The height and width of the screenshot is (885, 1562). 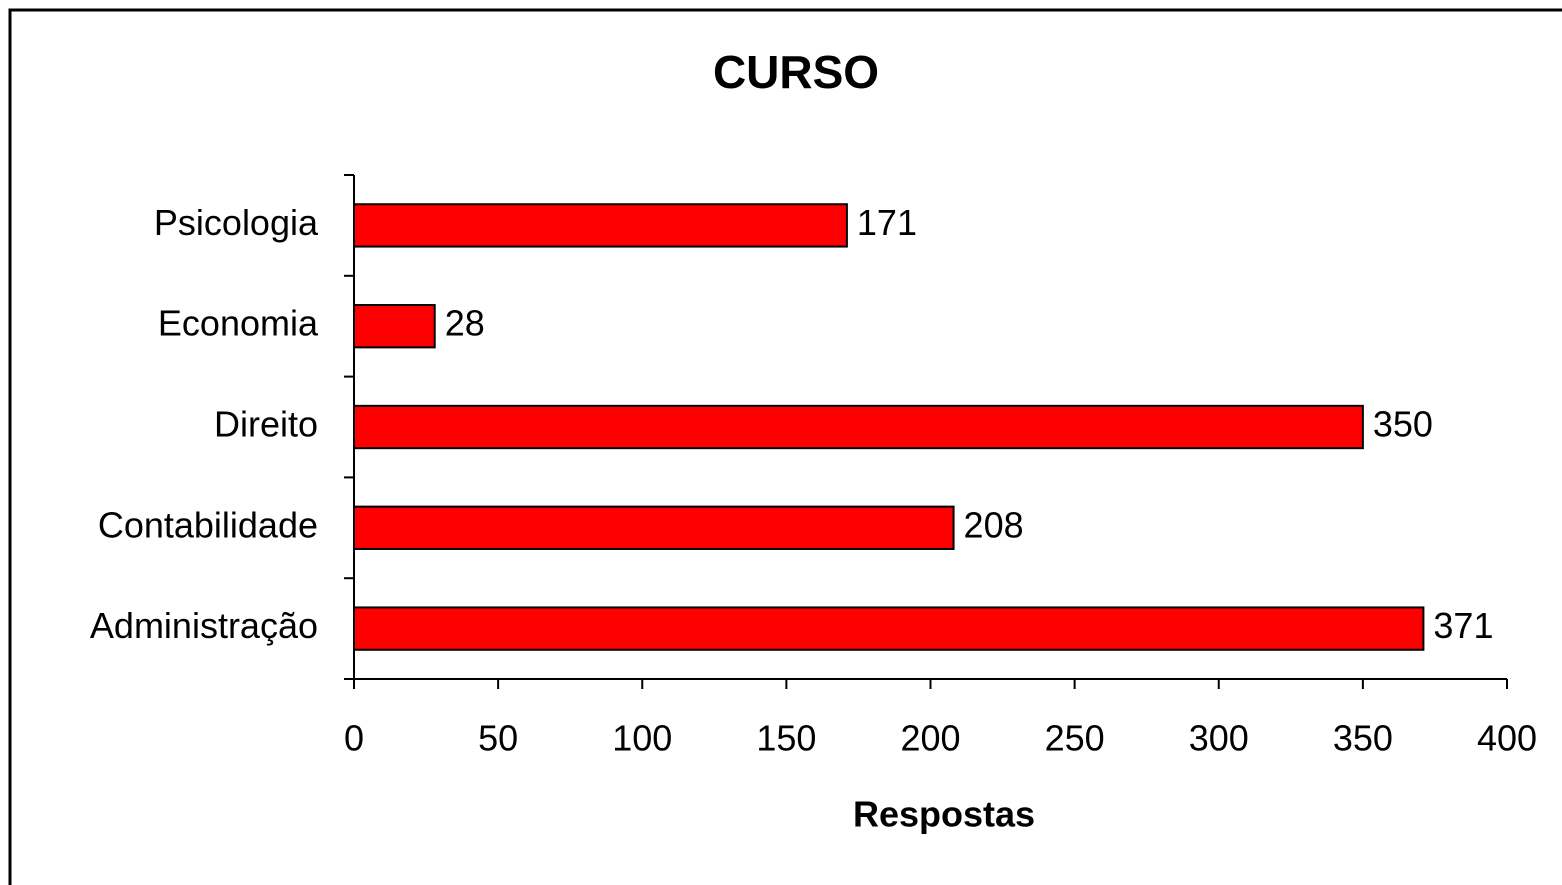 What do you see at coordinates (796, 72) in the screenshot?
I see `chart-title: CURSO` at bounding box center [796, 72].